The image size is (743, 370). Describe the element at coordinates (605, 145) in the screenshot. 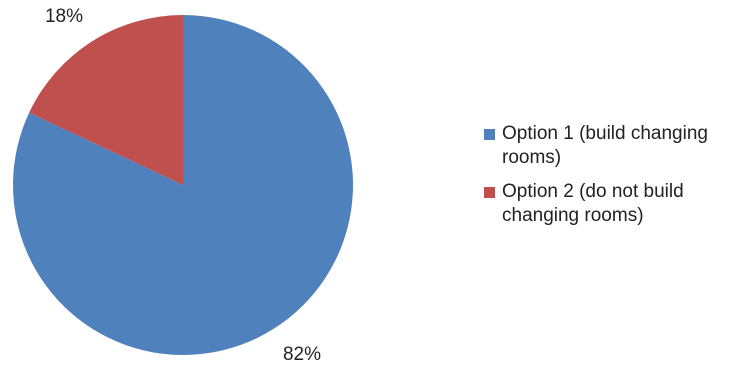

I see `legend-label-option-1: Option 1 (build changing rooms)` at that location.